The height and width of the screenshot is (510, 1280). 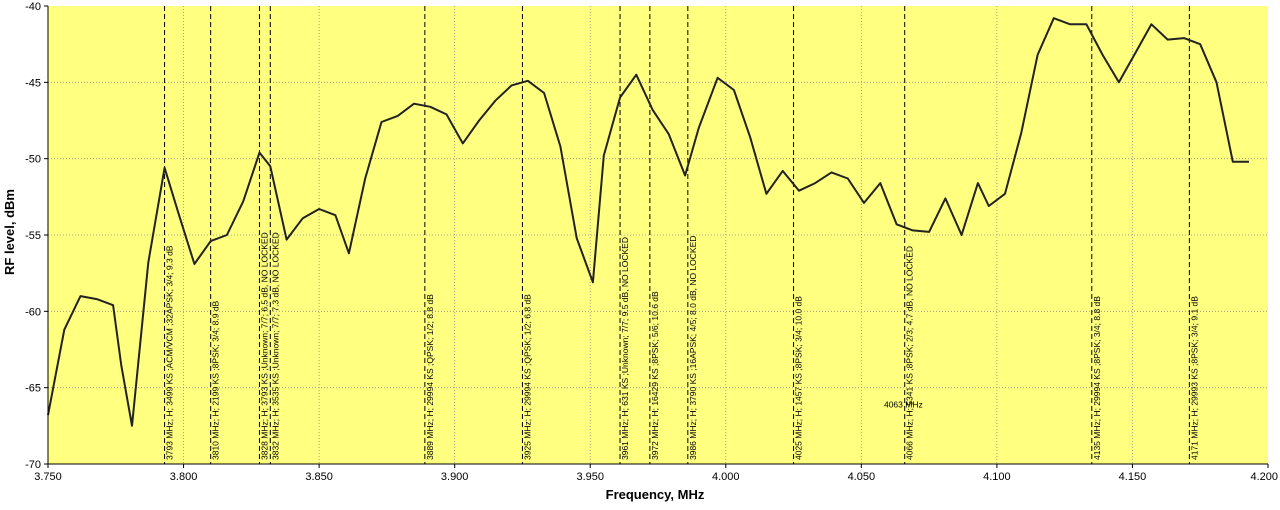 What do you see at coordinates (33, 83) in the screenshot?
I see `y-tick-label: -45` at bounding box center [33, 83].